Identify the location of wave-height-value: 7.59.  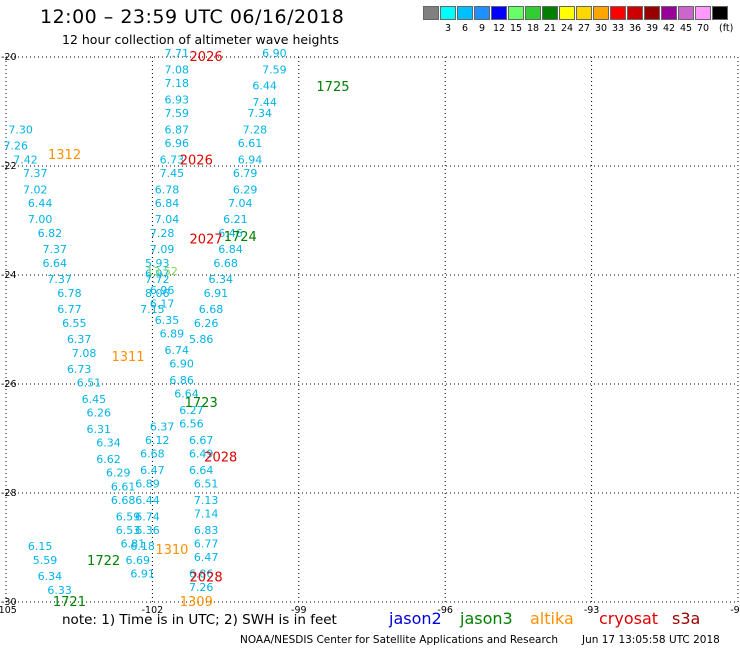
(274, 69).